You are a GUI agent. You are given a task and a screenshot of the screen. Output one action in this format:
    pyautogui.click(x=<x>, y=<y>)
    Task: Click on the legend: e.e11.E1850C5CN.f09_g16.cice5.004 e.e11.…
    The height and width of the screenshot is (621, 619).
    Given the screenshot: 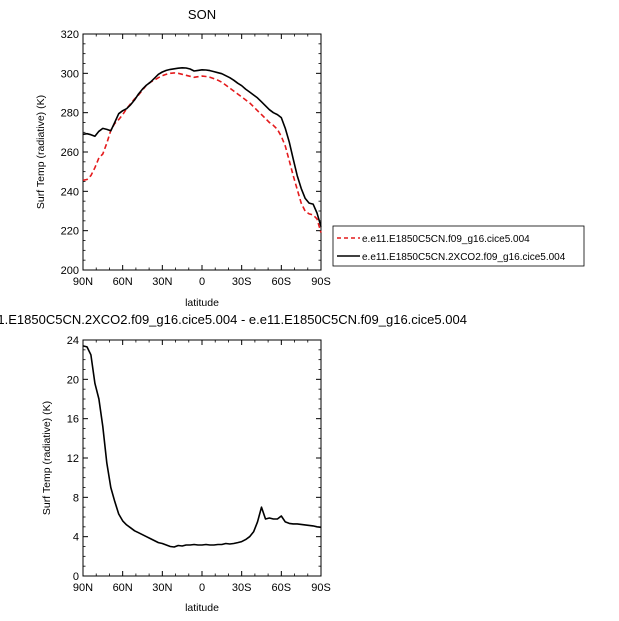 What is the action you would take?
    pyautogui.click(x=458, y=246)
    